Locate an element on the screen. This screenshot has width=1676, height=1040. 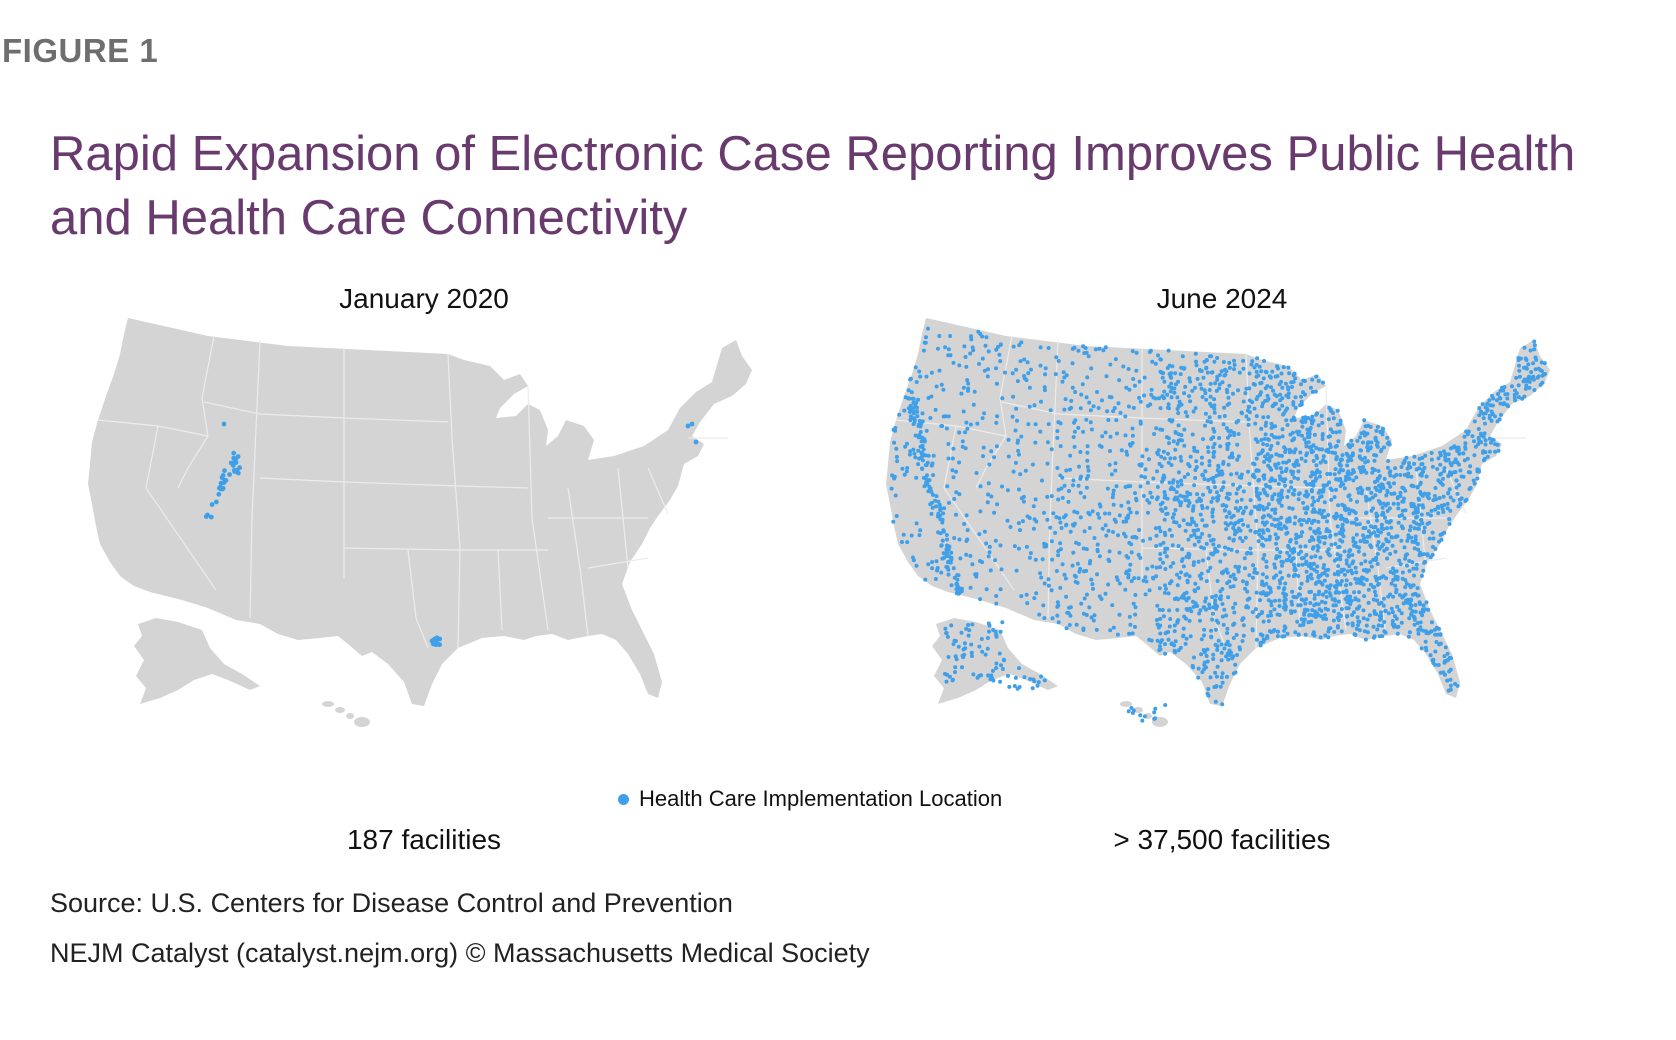
legend-label: Health Care Implementation Location is located at coordinates (821, 798).